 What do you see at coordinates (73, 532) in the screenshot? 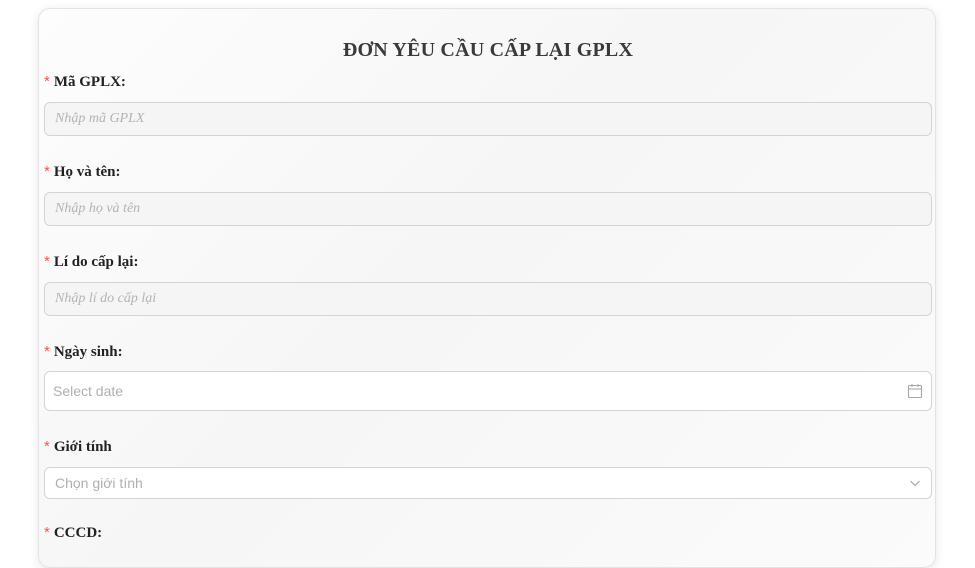
I see `citizen-id-label: * CCCD:` at bounding box center [73, 532].